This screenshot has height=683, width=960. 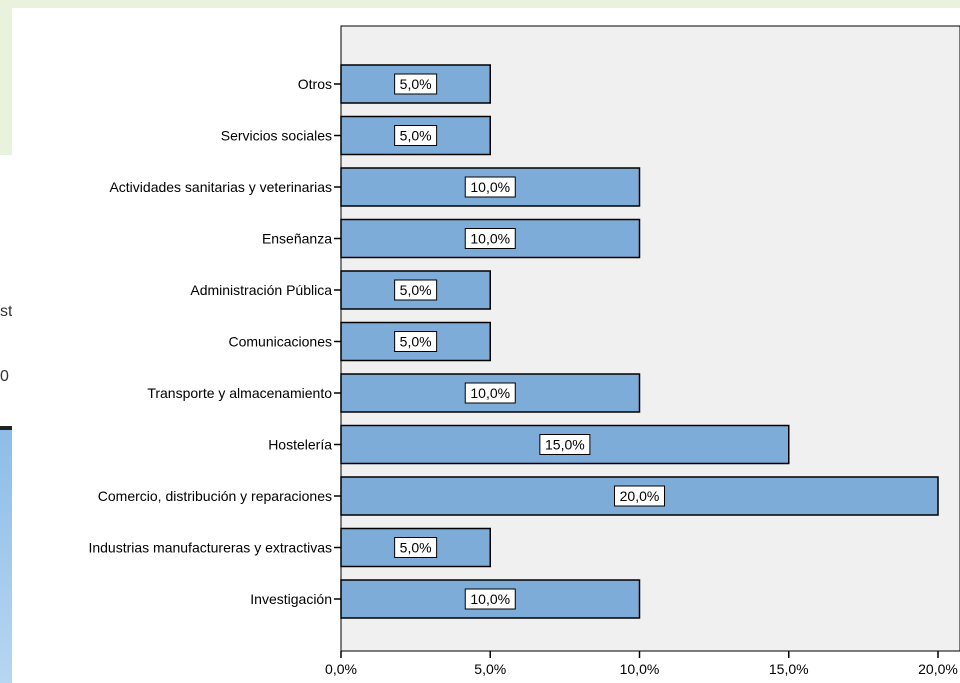 What do you see at coordinates (261, 290) in the screenshot?
I see `category-label: Administración Pública` at bounding box center [261, 290].